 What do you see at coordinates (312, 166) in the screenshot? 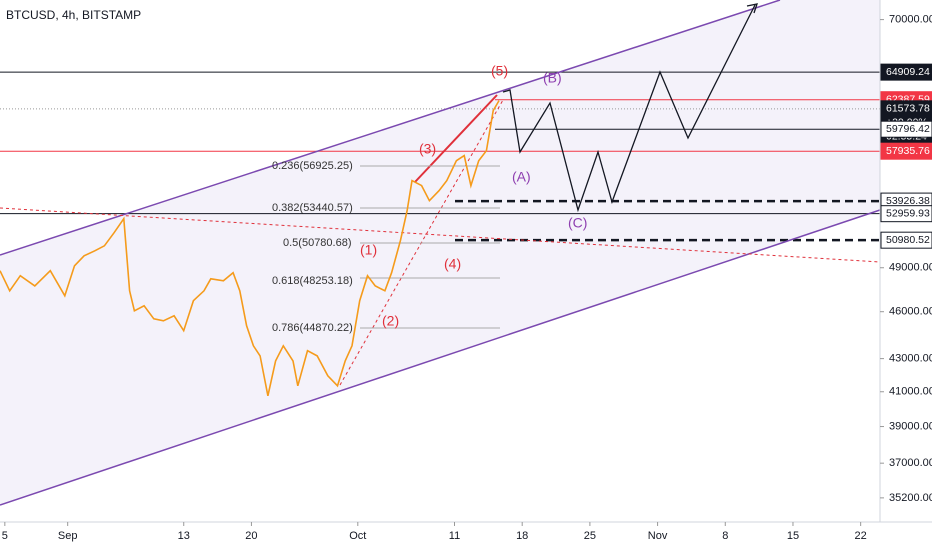
I see `fib-label: 0.236(56925.25)` at bounding box center [312, 166].